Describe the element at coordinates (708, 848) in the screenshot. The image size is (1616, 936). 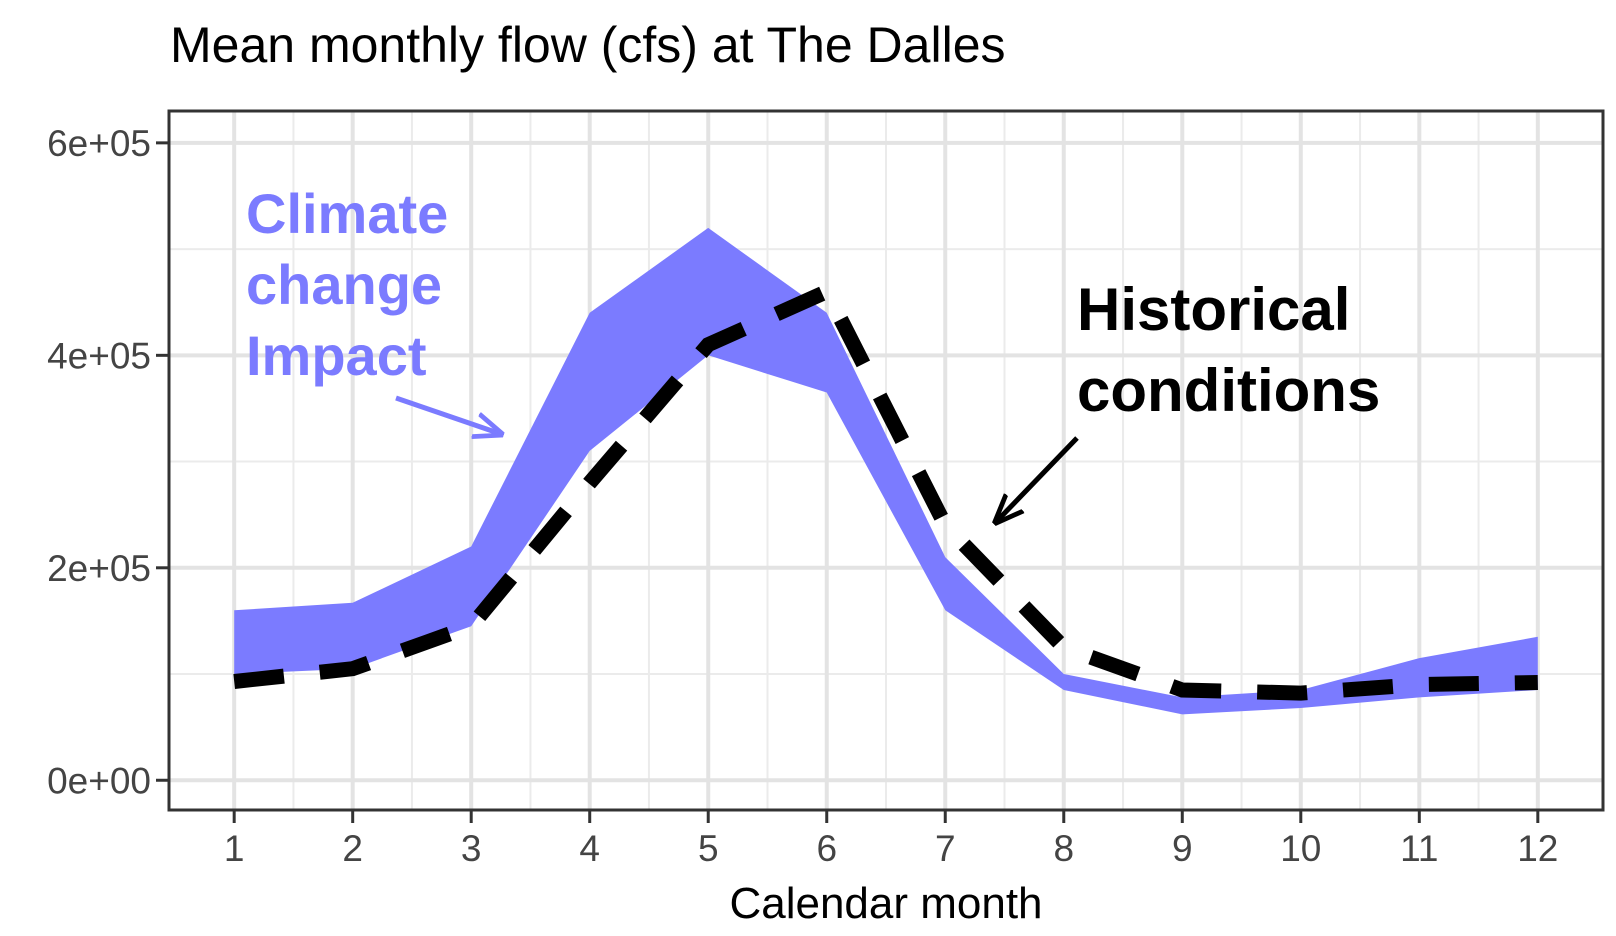
I see `x-tick-label: 5` at that location.